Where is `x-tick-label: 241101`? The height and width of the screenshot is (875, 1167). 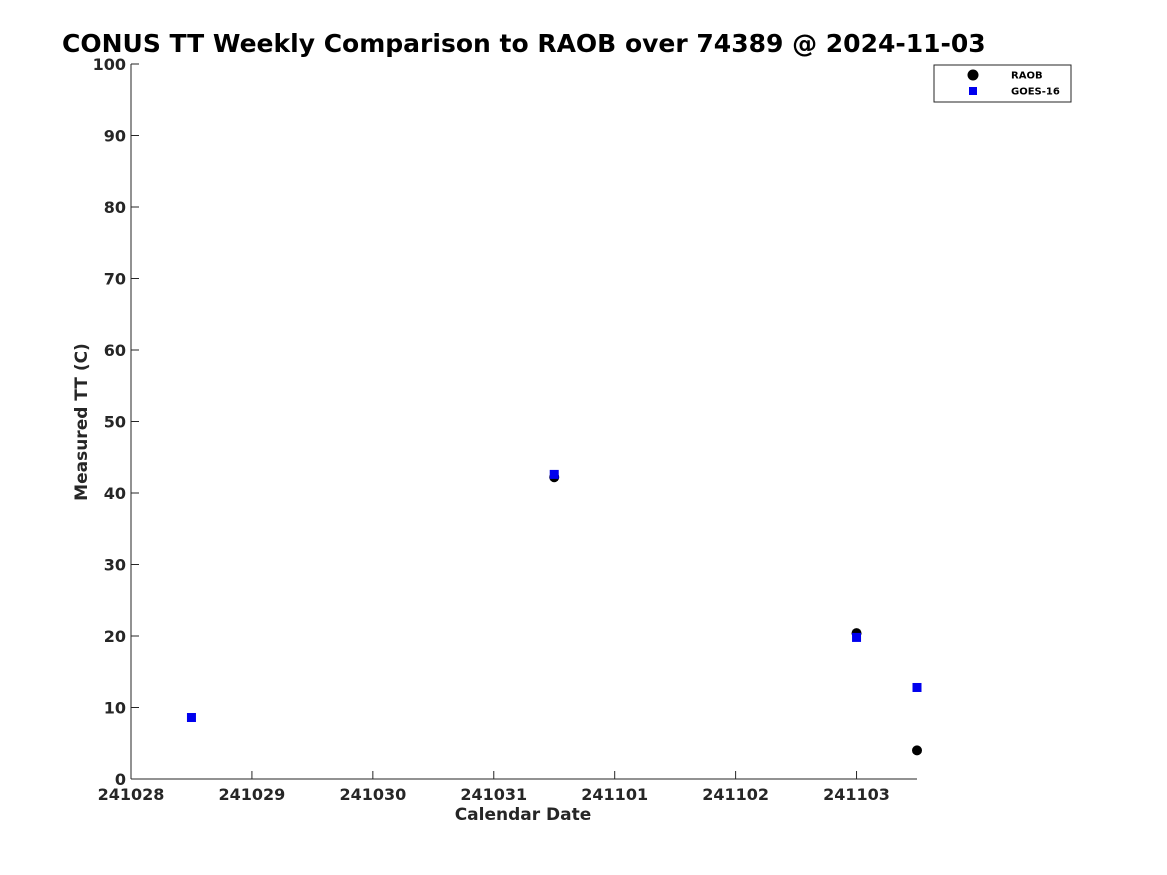
x-tick-label: 241101 is located at coordinates (614, 794).